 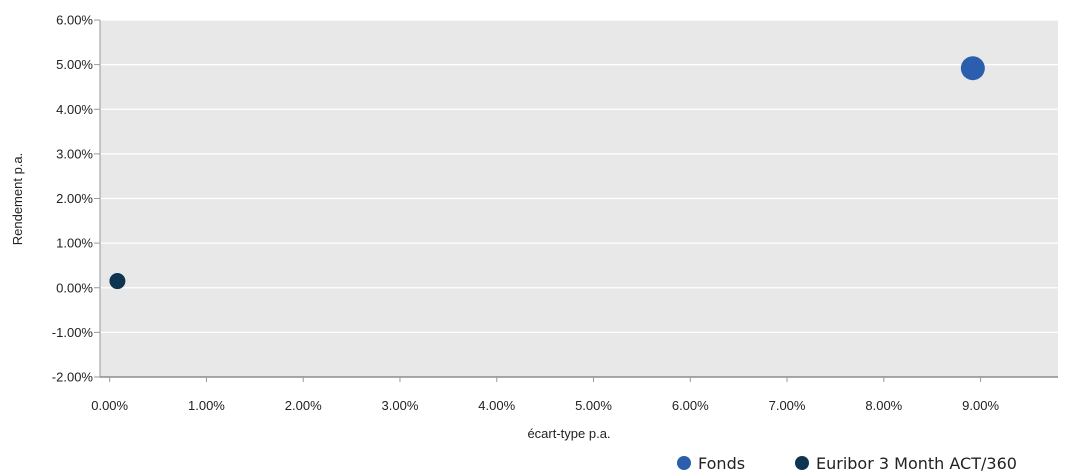 I want to click on x-tick-label: 0.00%, so click(x=109, y=405).